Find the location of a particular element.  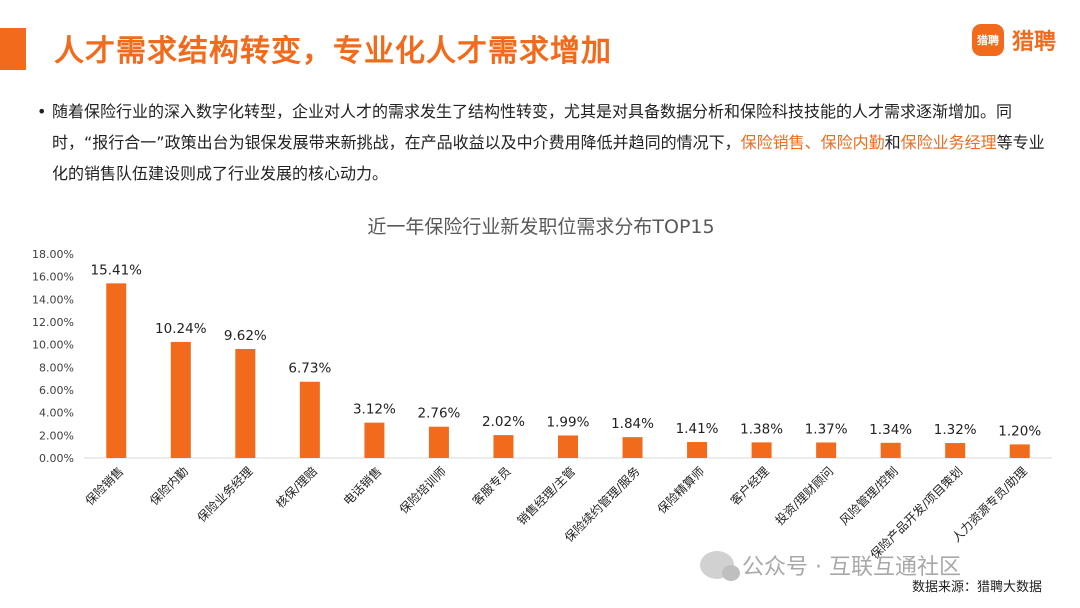

bar-value-label: 6.73% is located at coordinates (309, 369).